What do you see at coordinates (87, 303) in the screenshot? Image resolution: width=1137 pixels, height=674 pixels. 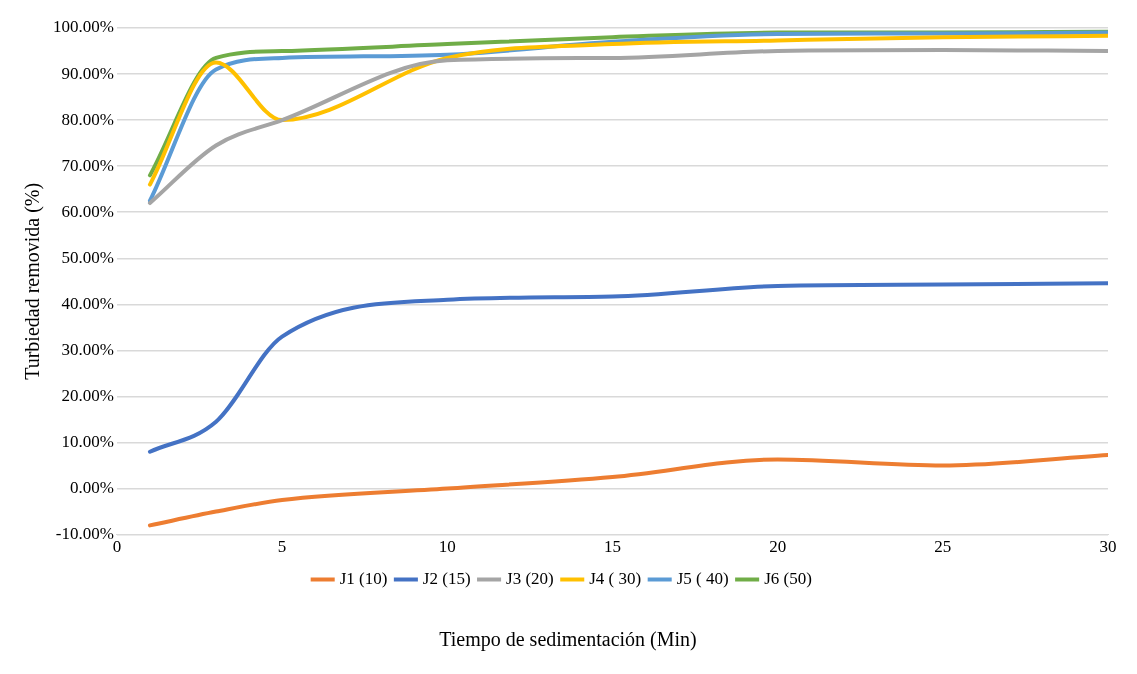 I see `y-tick-label: 40.00%` at bounding box center [87, 303].